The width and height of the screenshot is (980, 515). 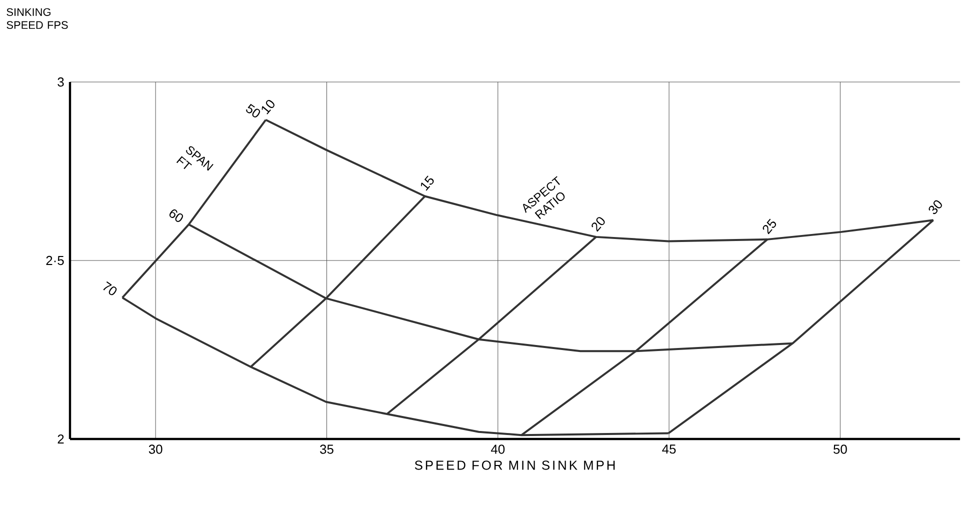 What do you see at coordinates (61, 439) in the screenshot?
I see `y-tick-label: 2` at bounding box center [61, 439].